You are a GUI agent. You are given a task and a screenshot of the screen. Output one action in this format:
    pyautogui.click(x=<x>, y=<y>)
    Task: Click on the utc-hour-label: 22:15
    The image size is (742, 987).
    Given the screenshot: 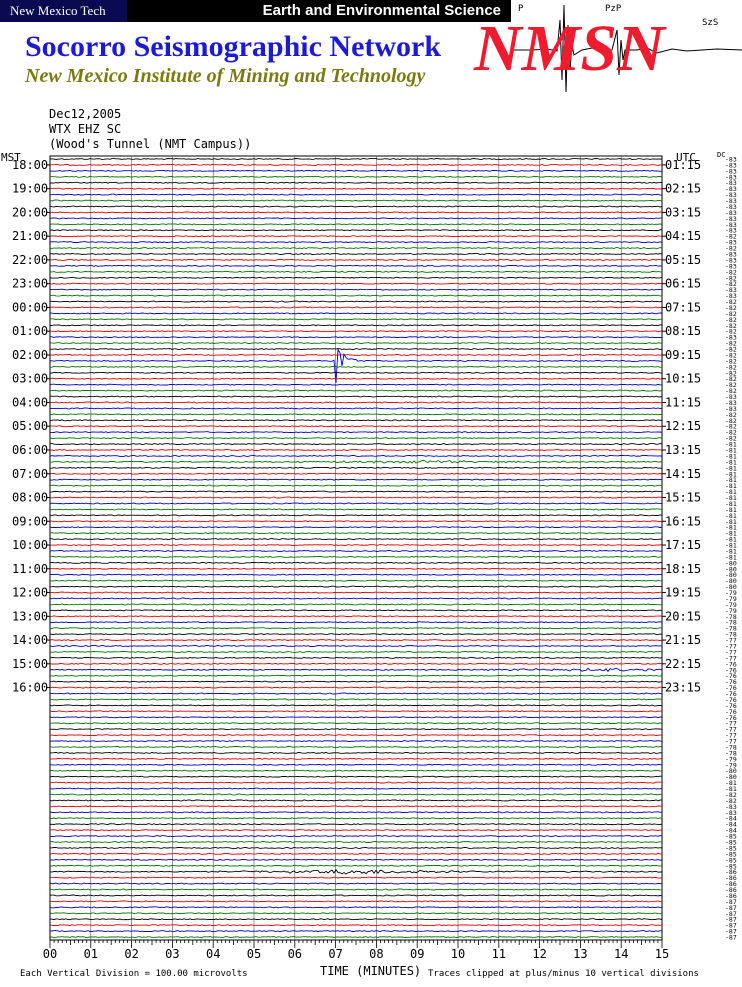 What is the action you would take?
    pyautogui.click(x=683, y=664)
    